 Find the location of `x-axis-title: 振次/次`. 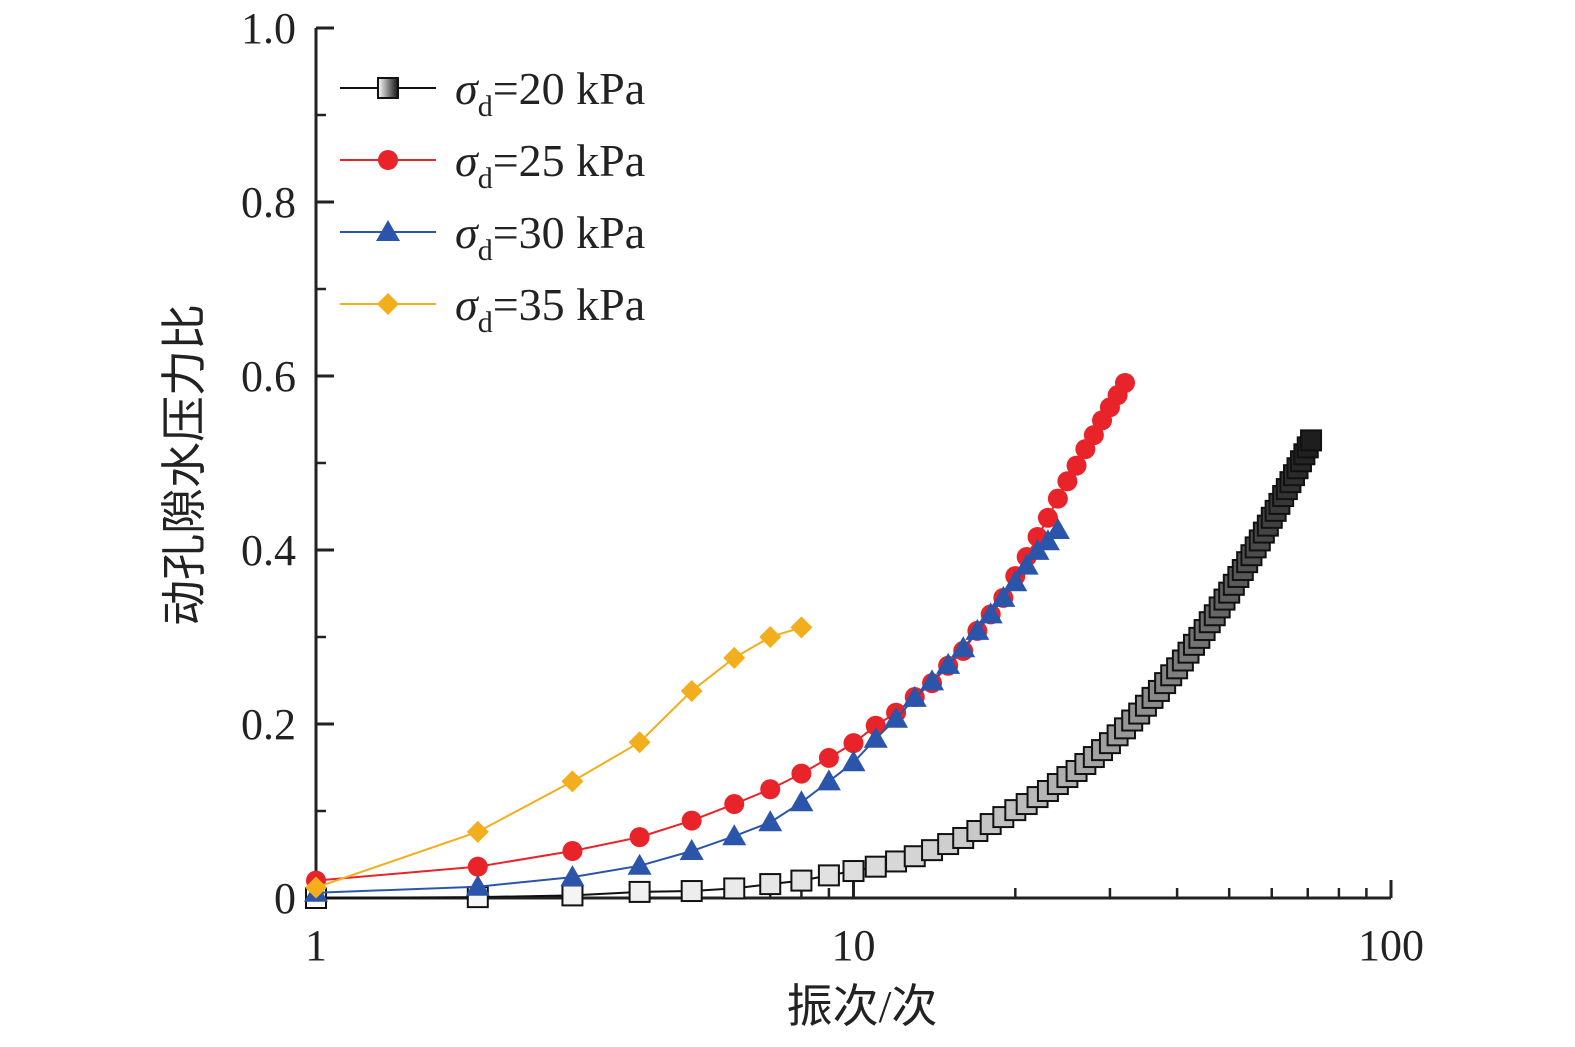

x-axis-title: 振次/次 is located at coordinates (862, 1006).